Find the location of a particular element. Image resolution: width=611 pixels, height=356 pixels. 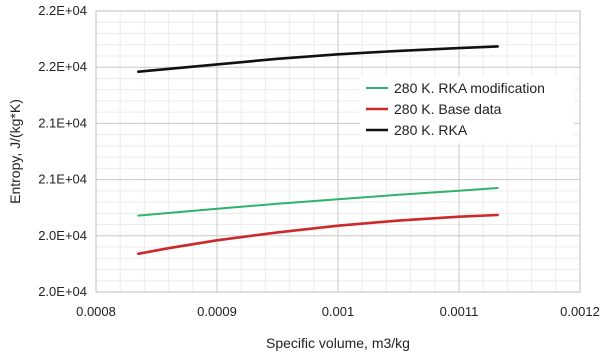

legend-label: 280 K. RKA modification is located at coordinates (469, 88).